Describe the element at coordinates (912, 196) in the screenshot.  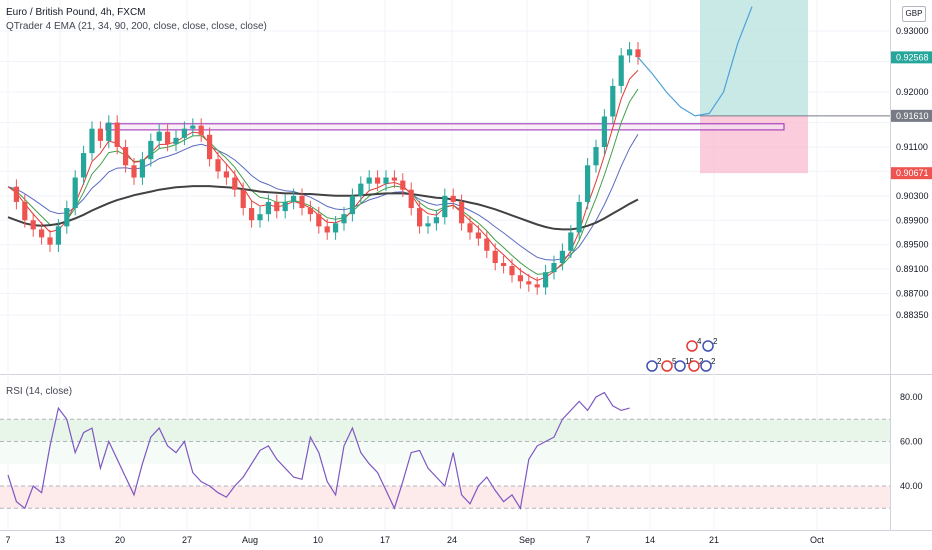
I see `price-tick-label: 0.90300` at that location.